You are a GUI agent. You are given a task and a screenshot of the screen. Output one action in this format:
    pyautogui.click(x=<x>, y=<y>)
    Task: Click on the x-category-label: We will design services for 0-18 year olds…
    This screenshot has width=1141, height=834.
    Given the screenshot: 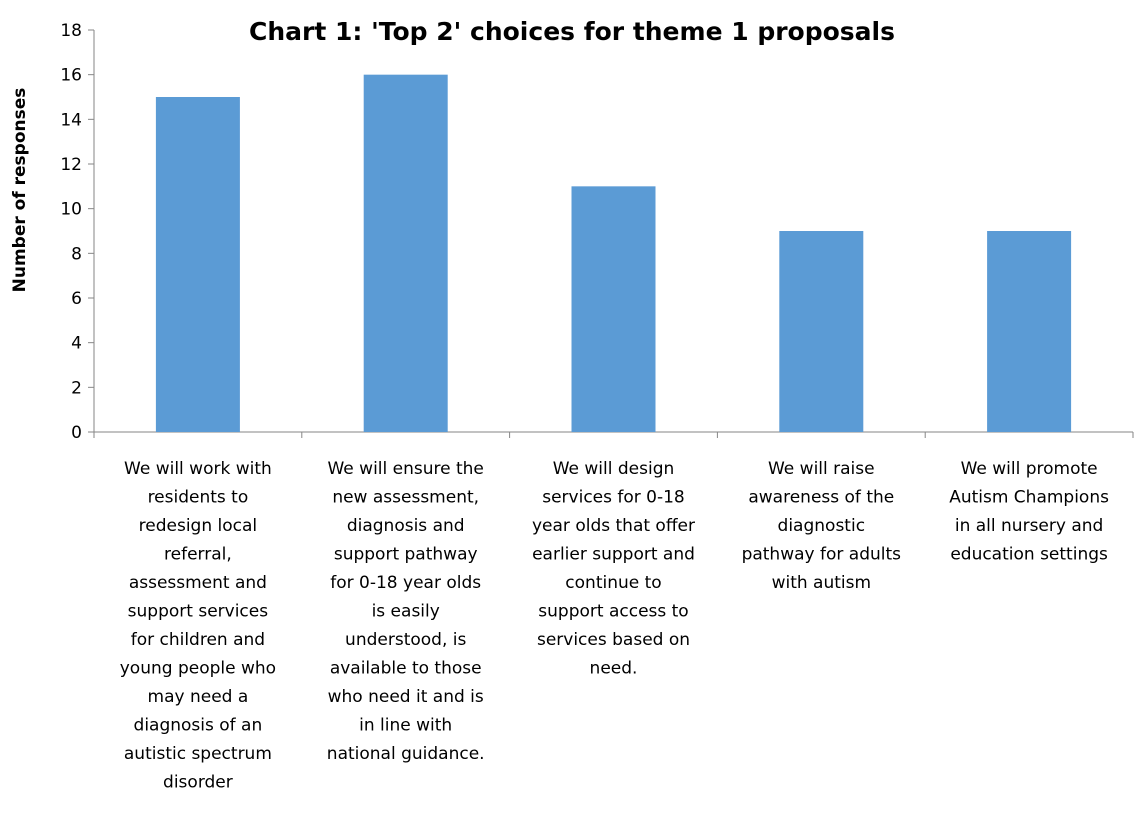 What is the action you would take?
    pyautogui.click(x=613, y=569)
    